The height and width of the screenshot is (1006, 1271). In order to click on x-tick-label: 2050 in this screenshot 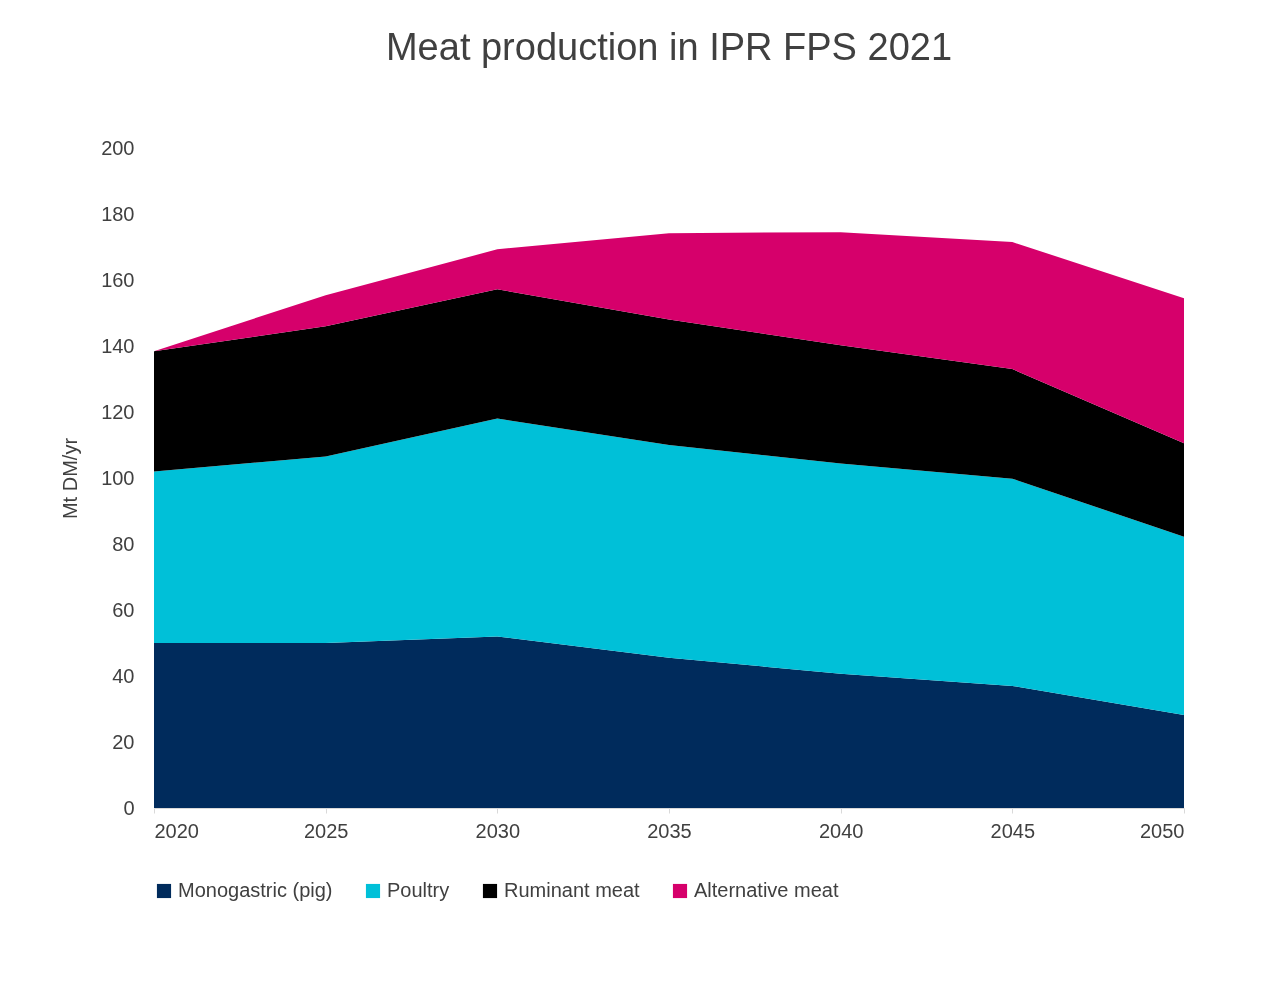, I will do `click(1162, 830)`.